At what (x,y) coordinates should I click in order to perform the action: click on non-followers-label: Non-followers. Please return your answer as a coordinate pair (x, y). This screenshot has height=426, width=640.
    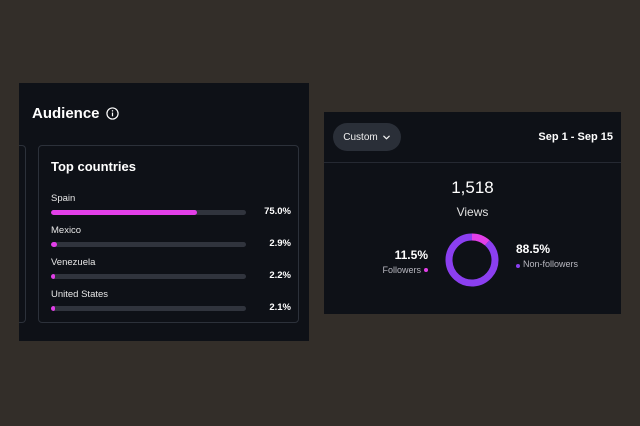
    Looking at the image, I should click on (551, 264).